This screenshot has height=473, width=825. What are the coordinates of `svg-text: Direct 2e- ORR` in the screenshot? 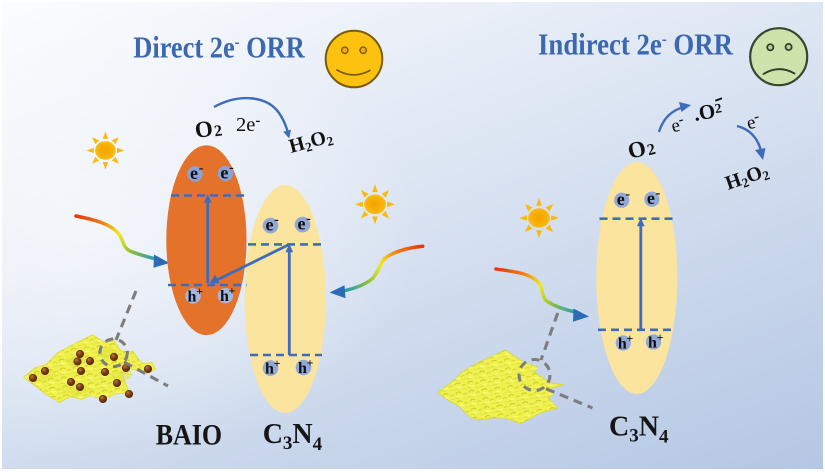 It's located at (219, 48).